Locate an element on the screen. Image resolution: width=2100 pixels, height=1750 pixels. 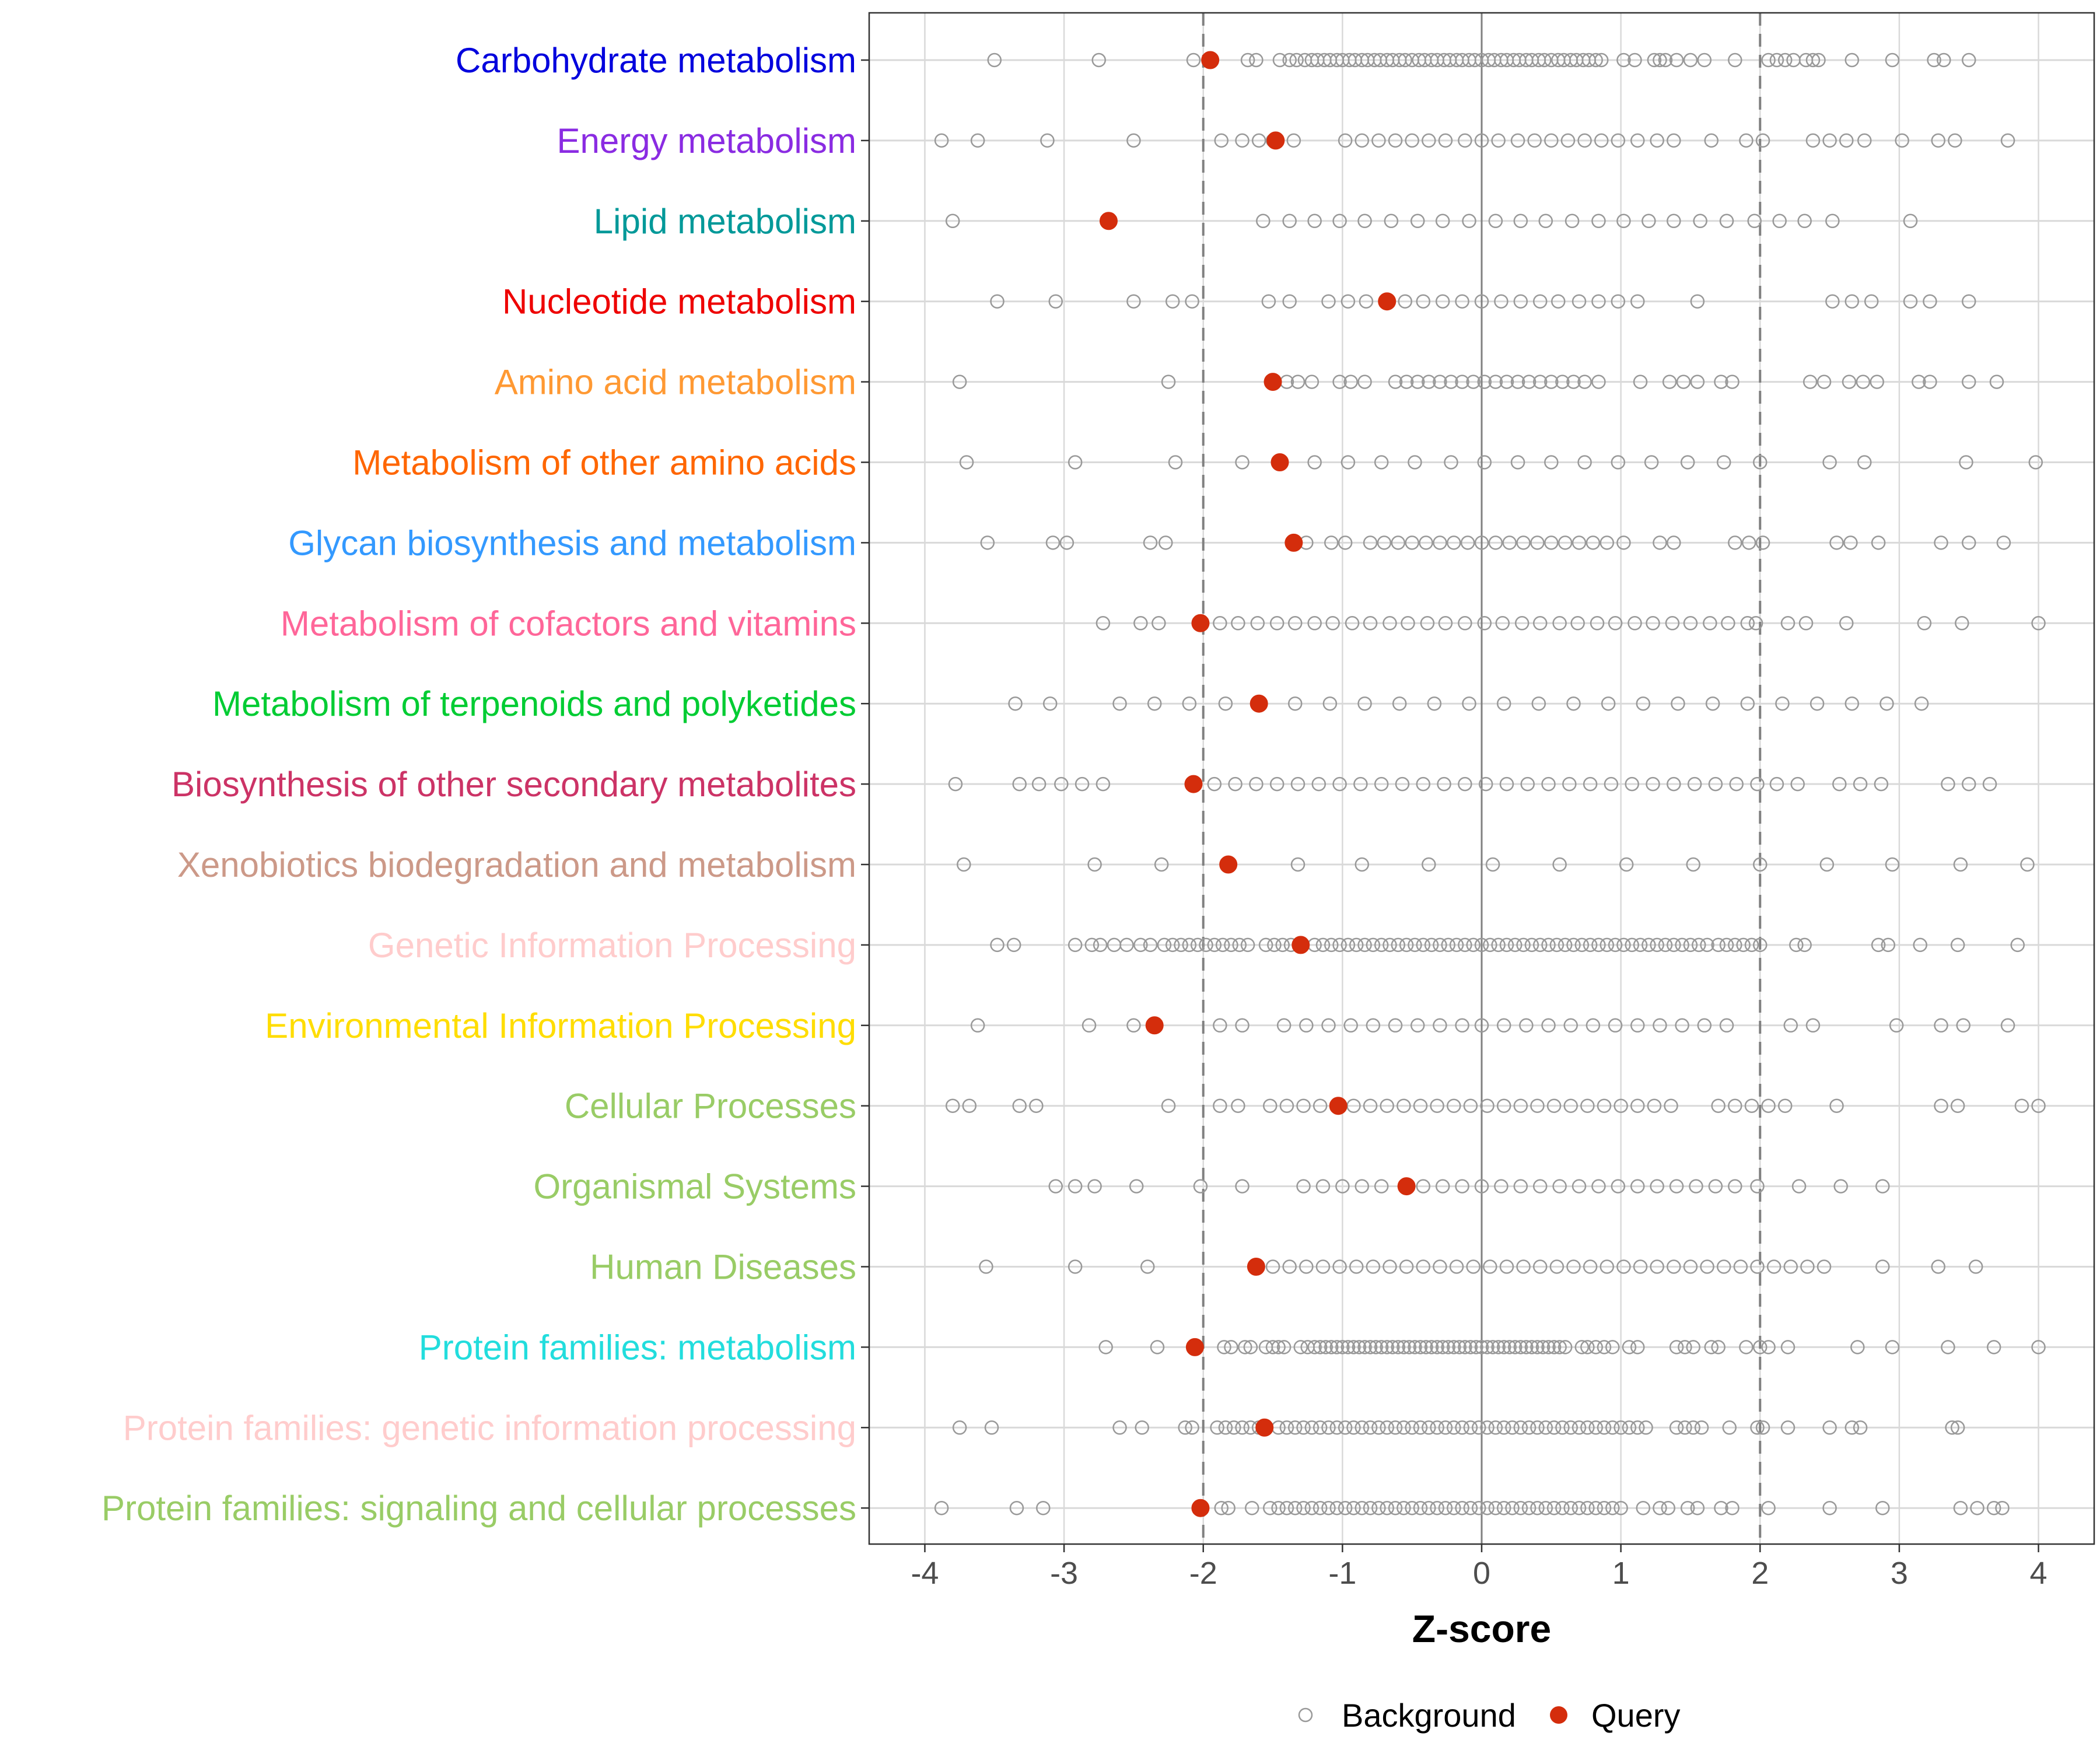
category-label: Metabolism of cofactors and vitamins is located at coordinates (568, 624).